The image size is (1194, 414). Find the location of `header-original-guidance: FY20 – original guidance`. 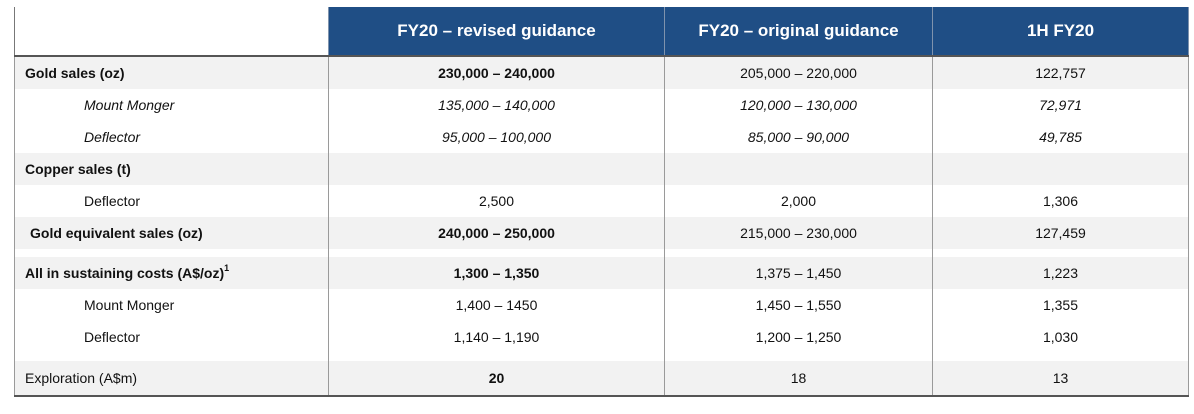

header-original-guidance: FY20 – original guidance is located at coordinates (798, 32).